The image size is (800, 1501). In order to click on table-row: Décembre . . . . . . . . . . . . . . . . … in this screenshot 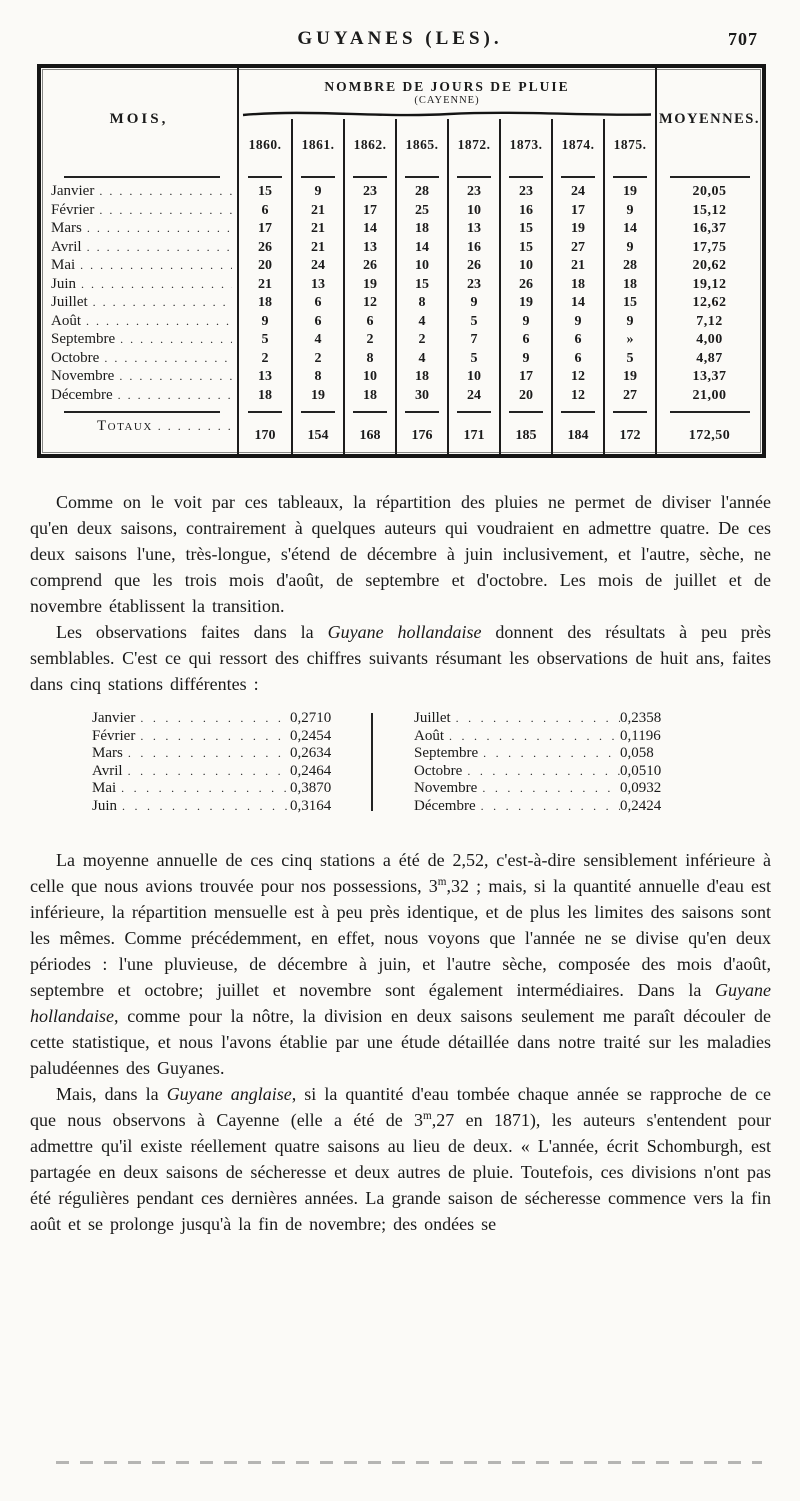, I will do `click(401, 395)`.